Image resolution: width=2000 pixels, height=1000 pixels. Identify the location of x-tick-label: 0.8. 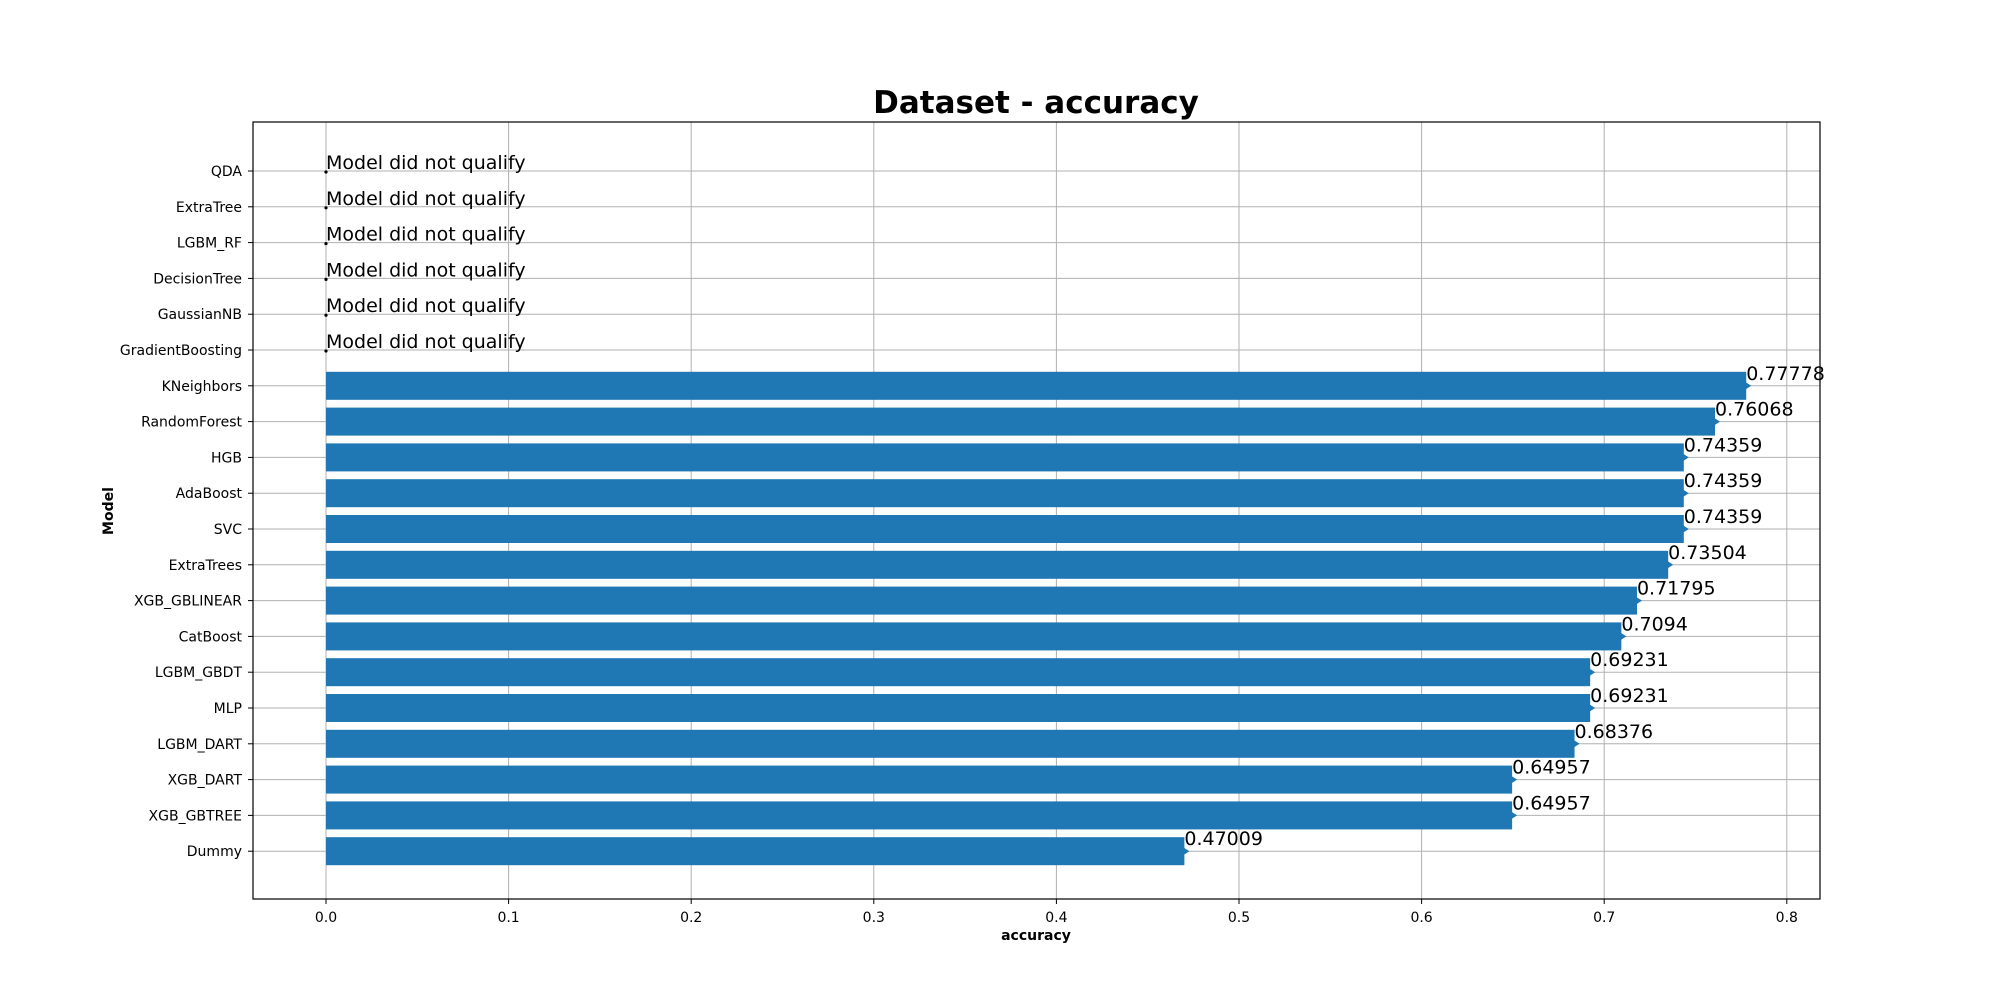
(1787, 918).